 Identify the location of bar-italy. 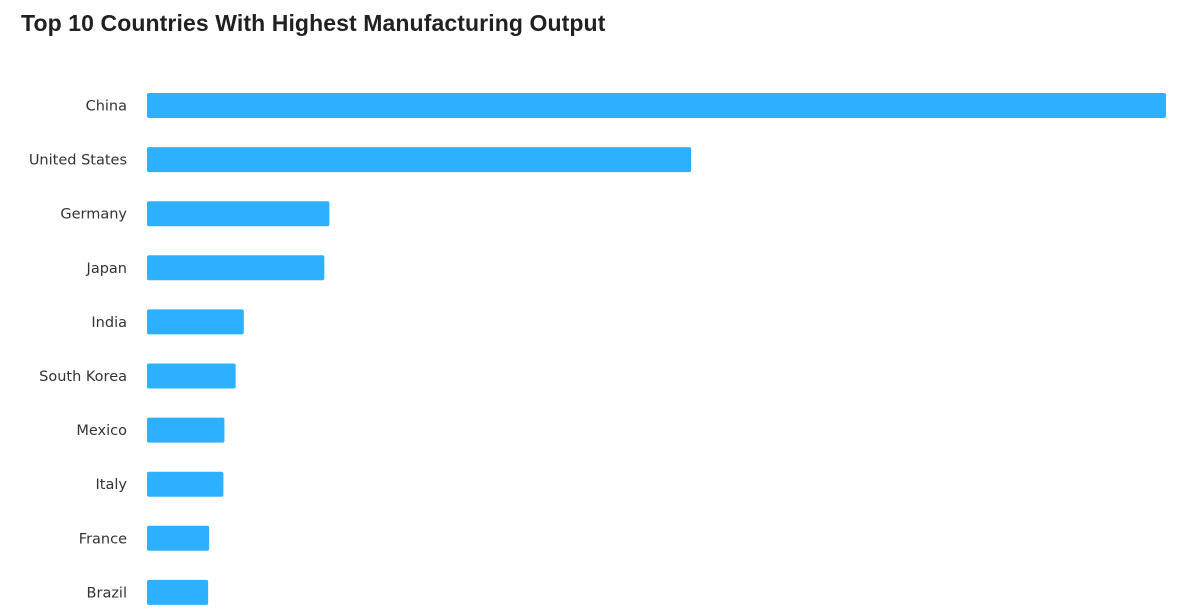
(185, 484).